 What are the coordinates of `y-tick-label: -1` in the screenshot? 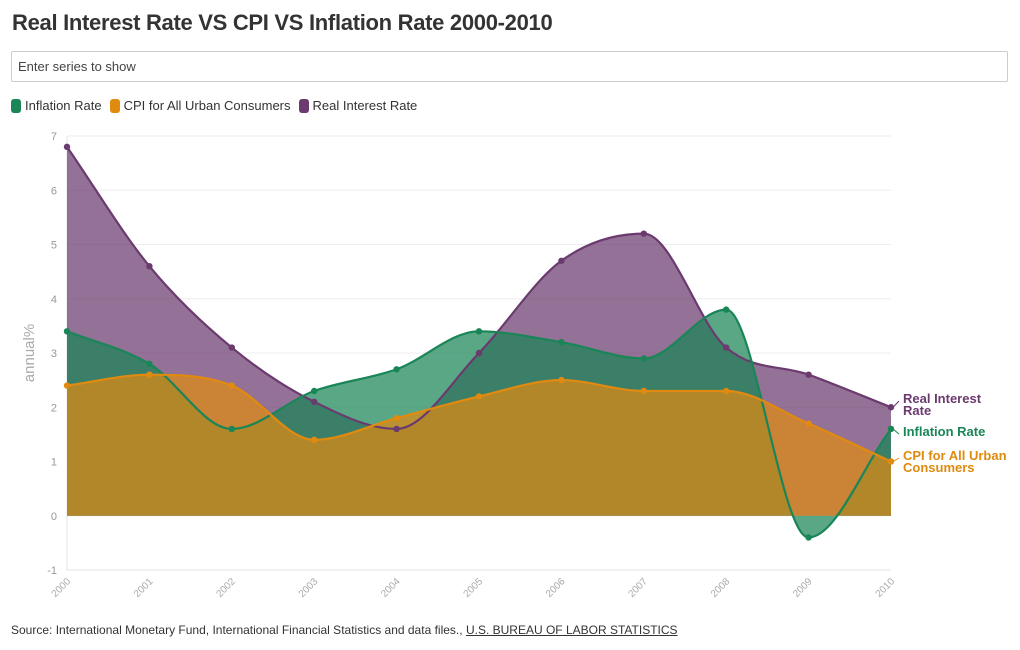 It's located at (52, 571).